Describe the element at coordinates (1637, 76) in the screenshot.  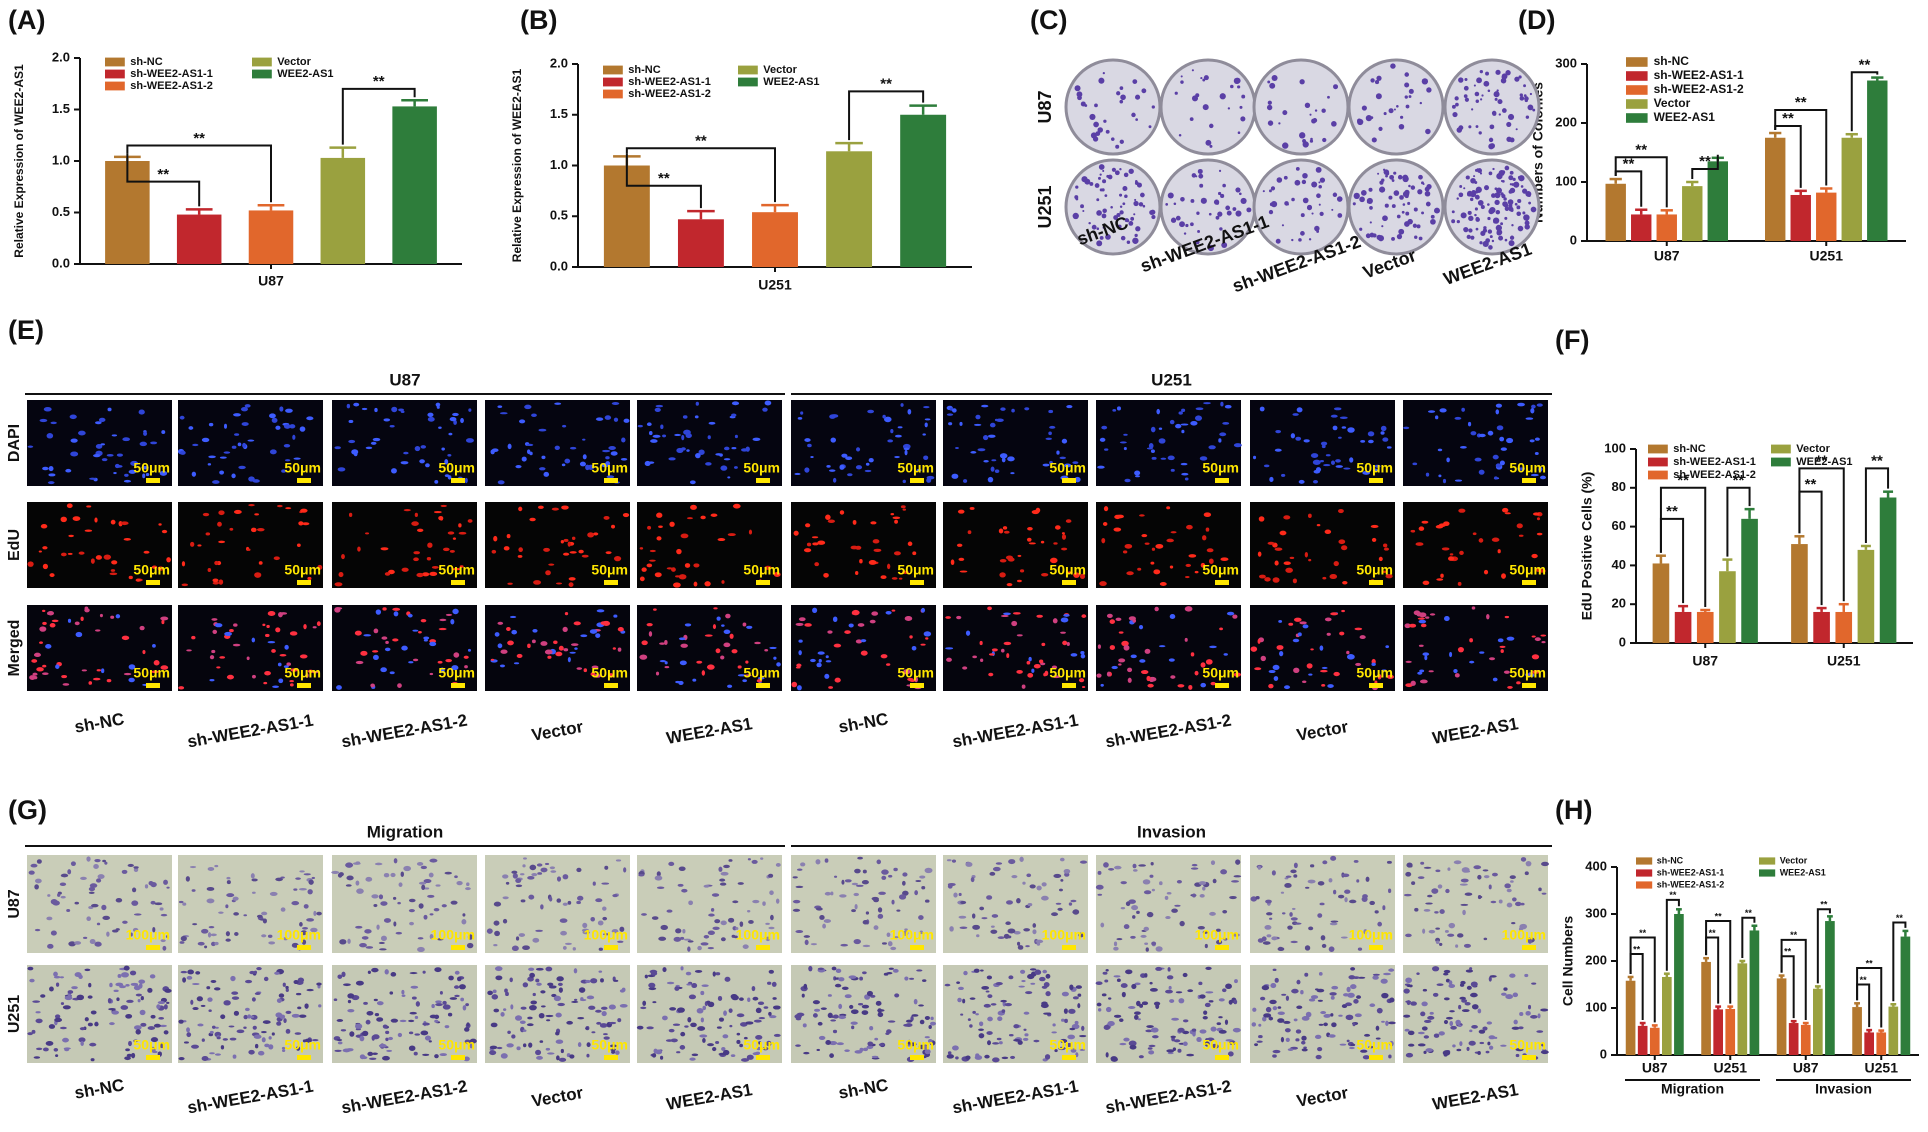
I see `legend-swatch` at that location.